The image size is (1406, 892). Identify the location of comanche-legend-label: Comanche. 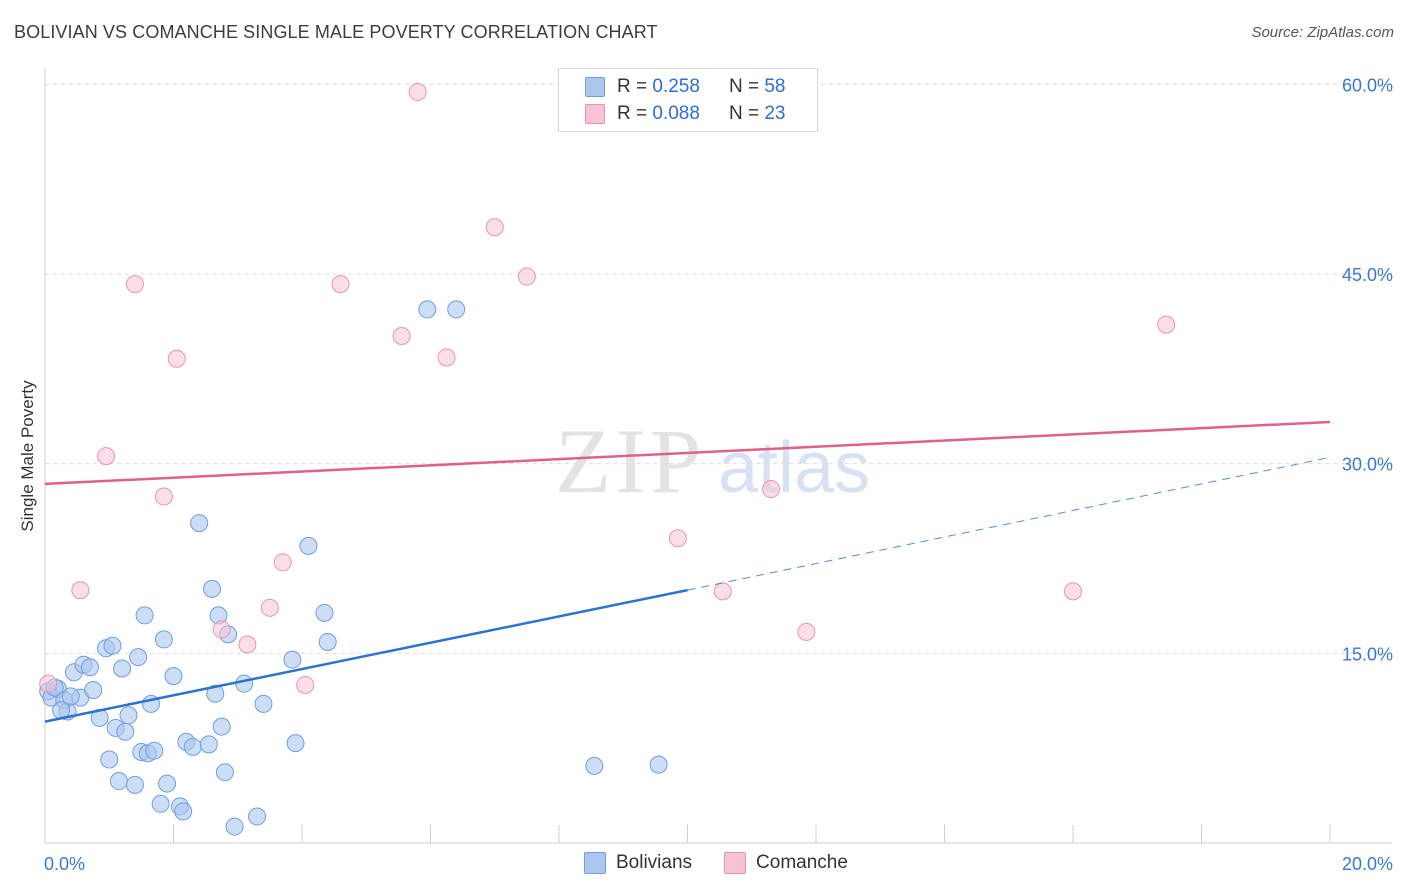
(802, 862).